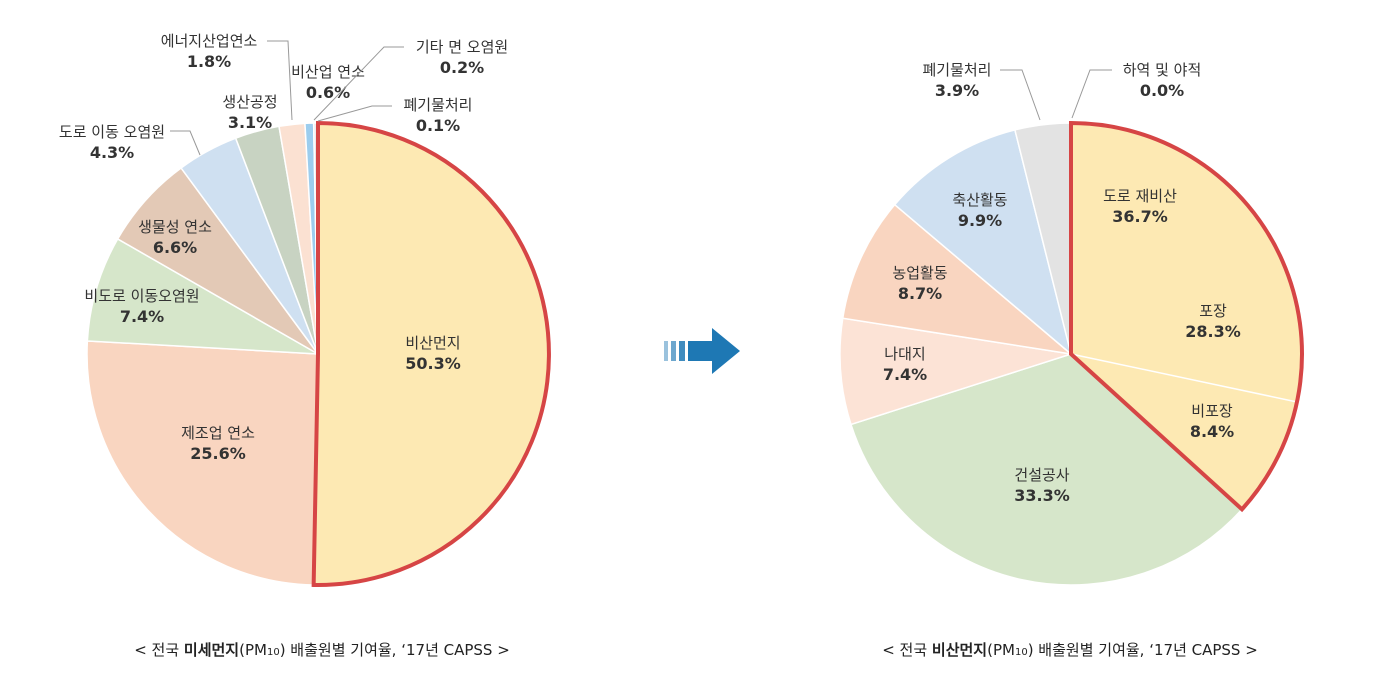  Describe the element at coordinates (141, 296) in the screenshot. I see `slice-label: 비도로 이동오염원` at that location.